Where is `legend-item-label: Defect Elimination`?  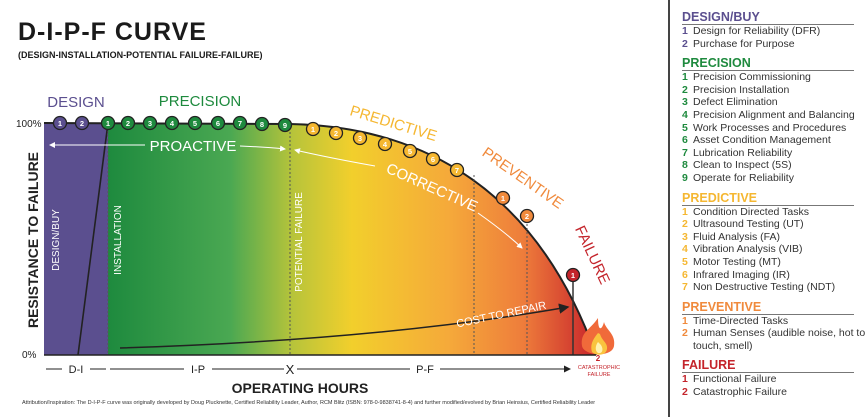 legend-item-label: Defect Elimination is located at coordinates (735, 102).